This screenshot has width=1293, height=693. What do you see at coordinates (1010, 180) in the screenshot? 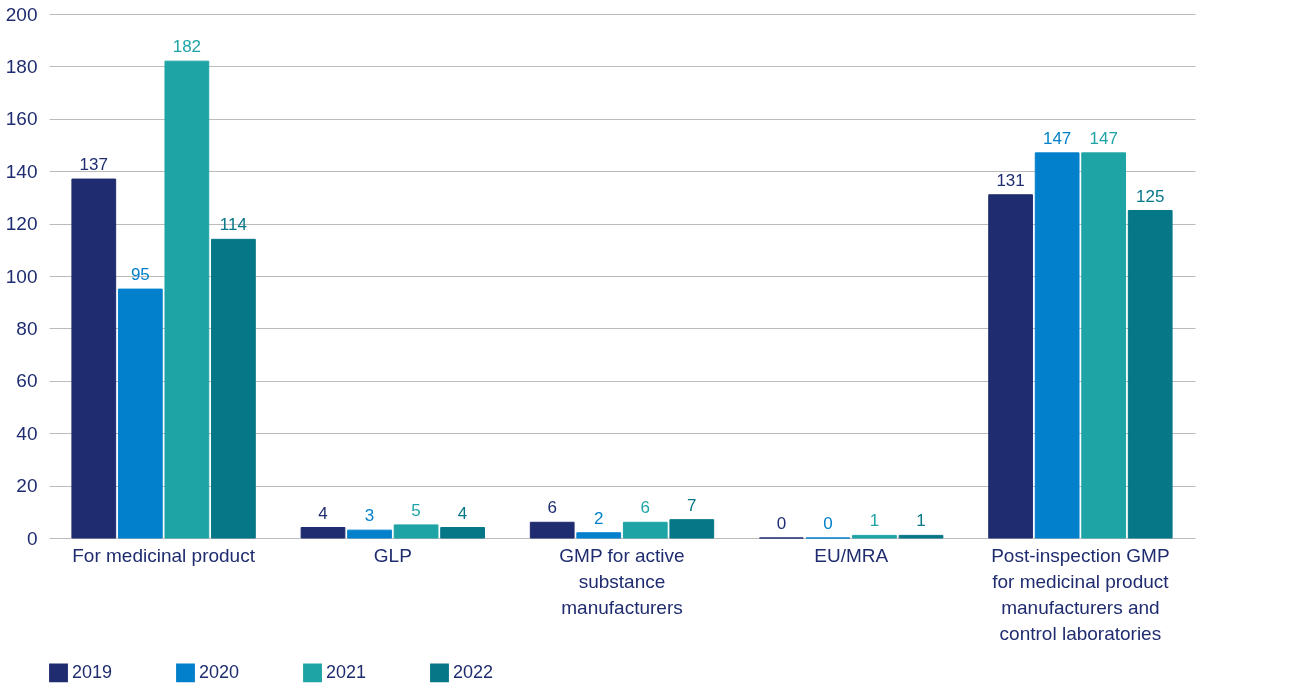
I see `data-label: 131` at bounding box center [1010, 180].